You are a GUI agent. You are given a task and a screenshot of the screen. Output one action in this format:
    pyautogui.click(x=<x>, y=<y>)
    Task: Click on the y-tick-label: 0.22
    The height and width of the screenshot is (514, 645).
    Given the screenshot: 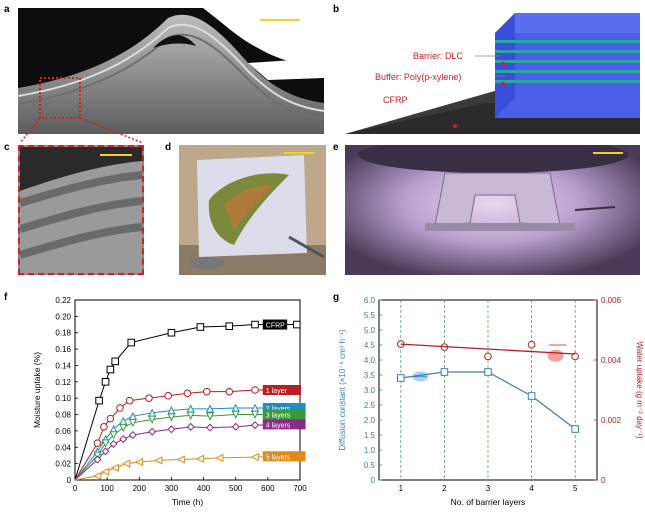 What is the action you would take?
    pyautogui.click(x=63, y=300)
    